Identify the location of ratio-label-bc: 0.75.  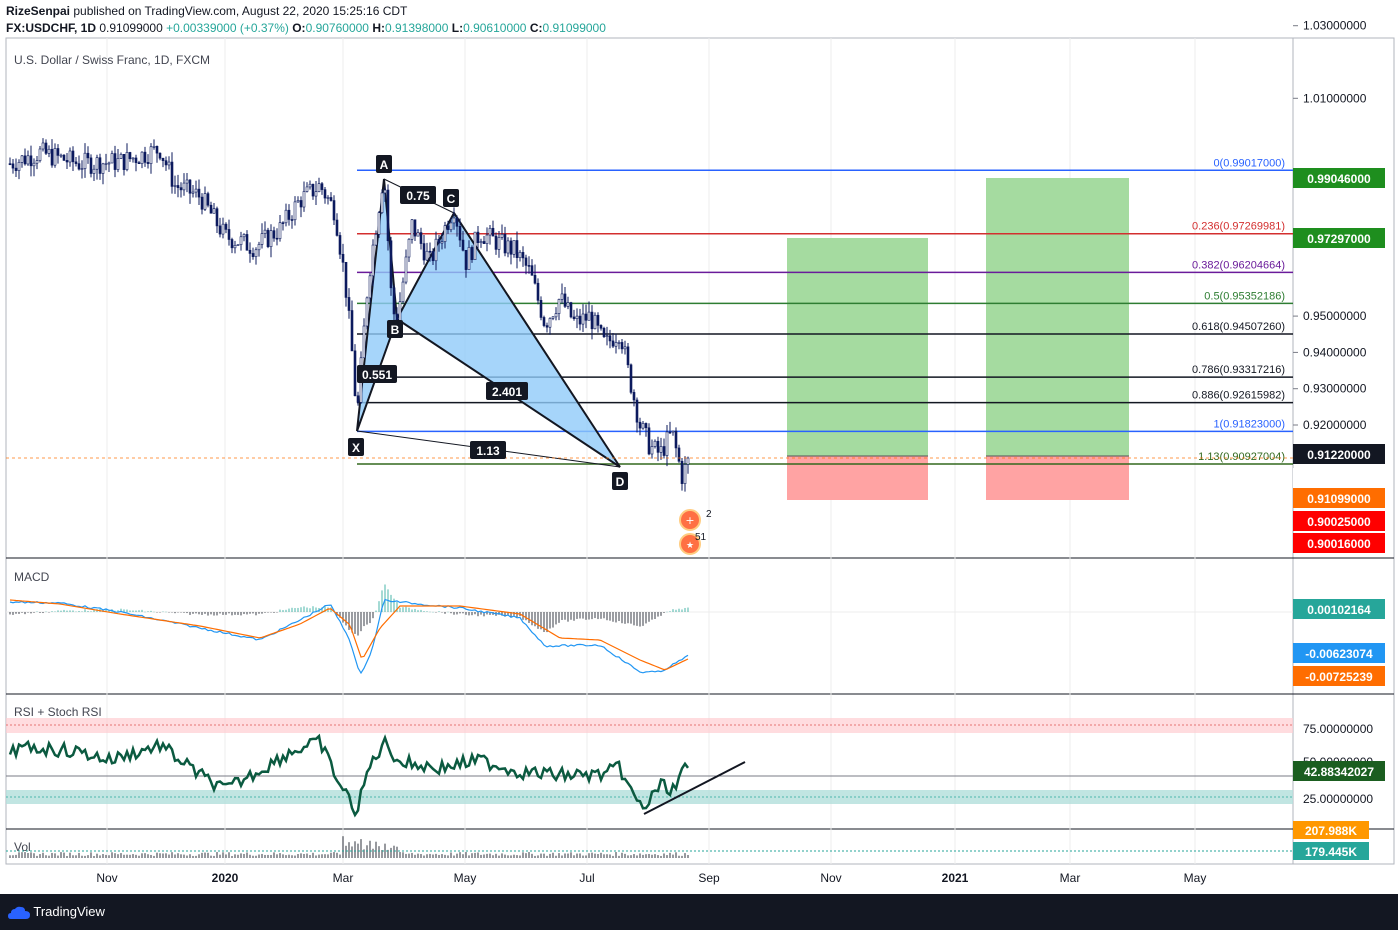
(418, 195).